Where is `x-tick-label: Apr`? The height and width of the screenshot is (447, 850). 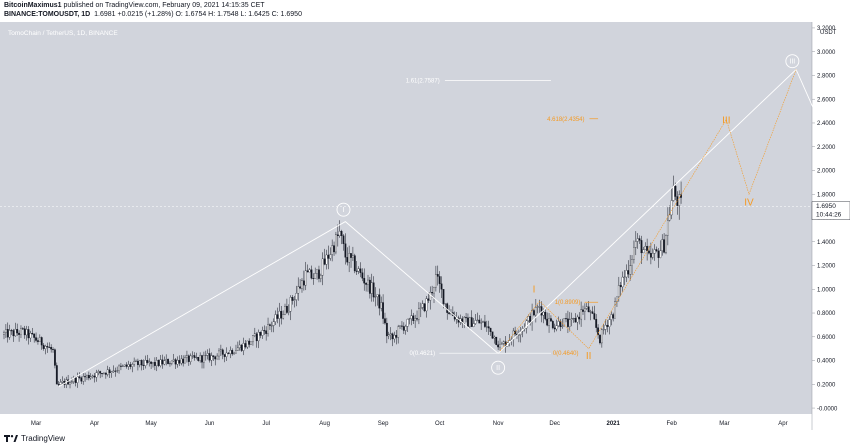
x-tick-label: Apr is located at coordinates (782, 424).